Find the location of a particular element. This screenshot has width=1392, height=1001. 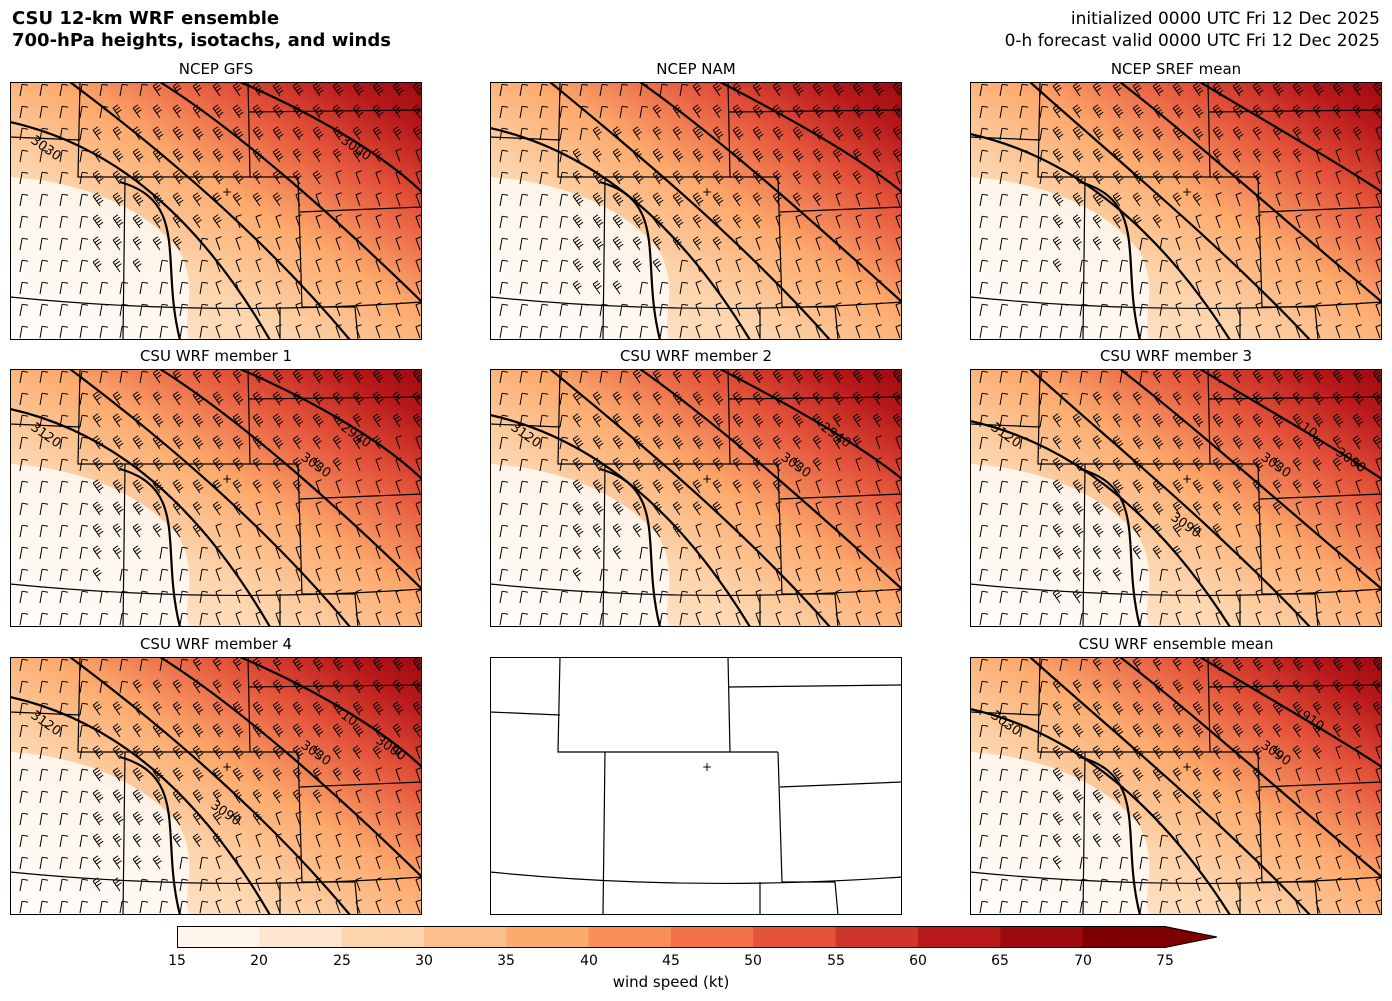

colorbar-tick: 45 is located at coordinates (671, 961).